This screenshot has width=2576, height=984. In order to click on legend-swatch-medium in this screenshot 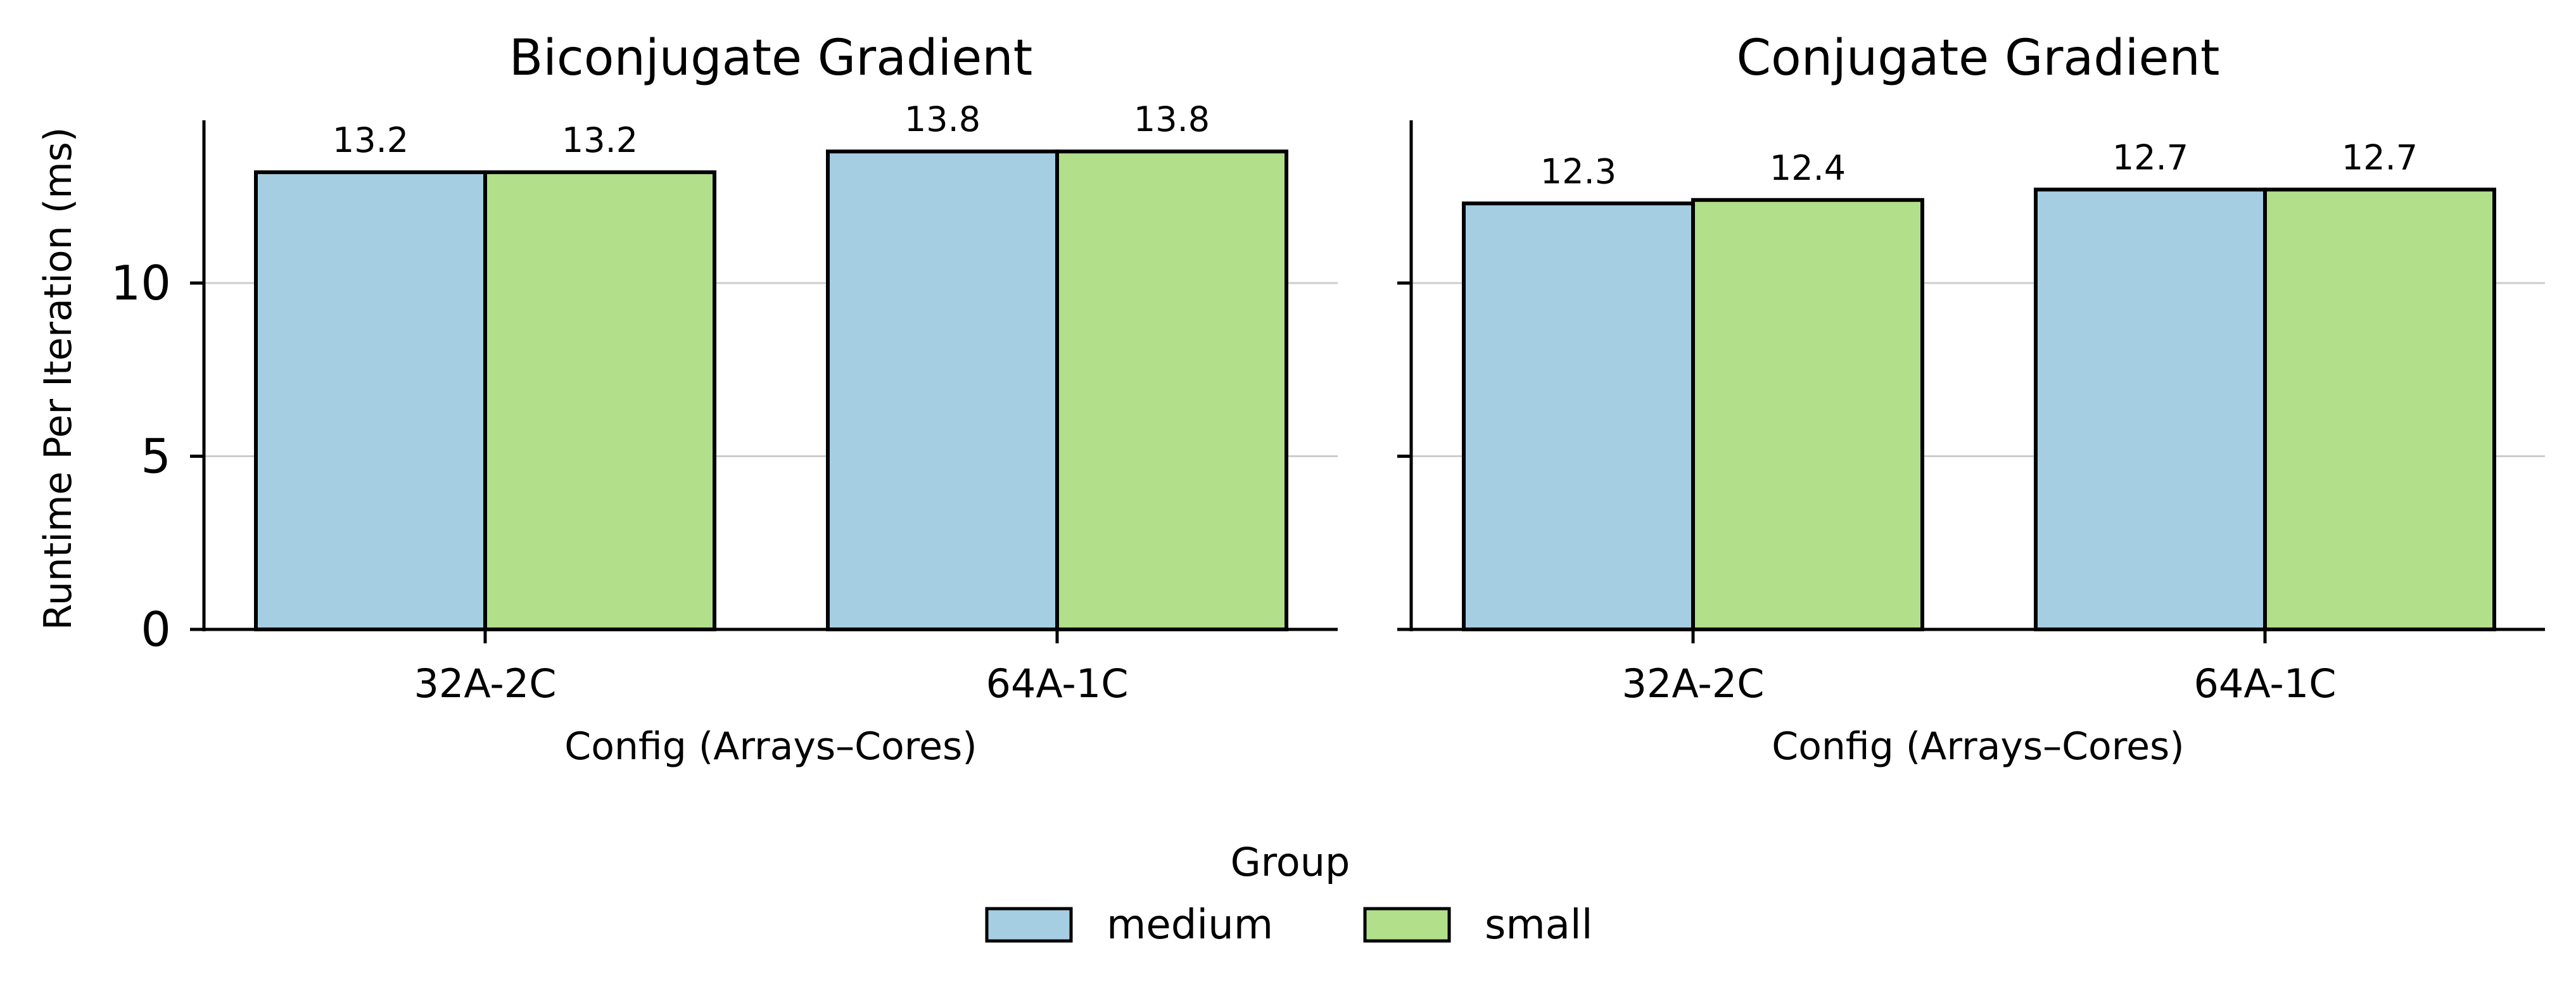, I will do `click(1029, 925)`.